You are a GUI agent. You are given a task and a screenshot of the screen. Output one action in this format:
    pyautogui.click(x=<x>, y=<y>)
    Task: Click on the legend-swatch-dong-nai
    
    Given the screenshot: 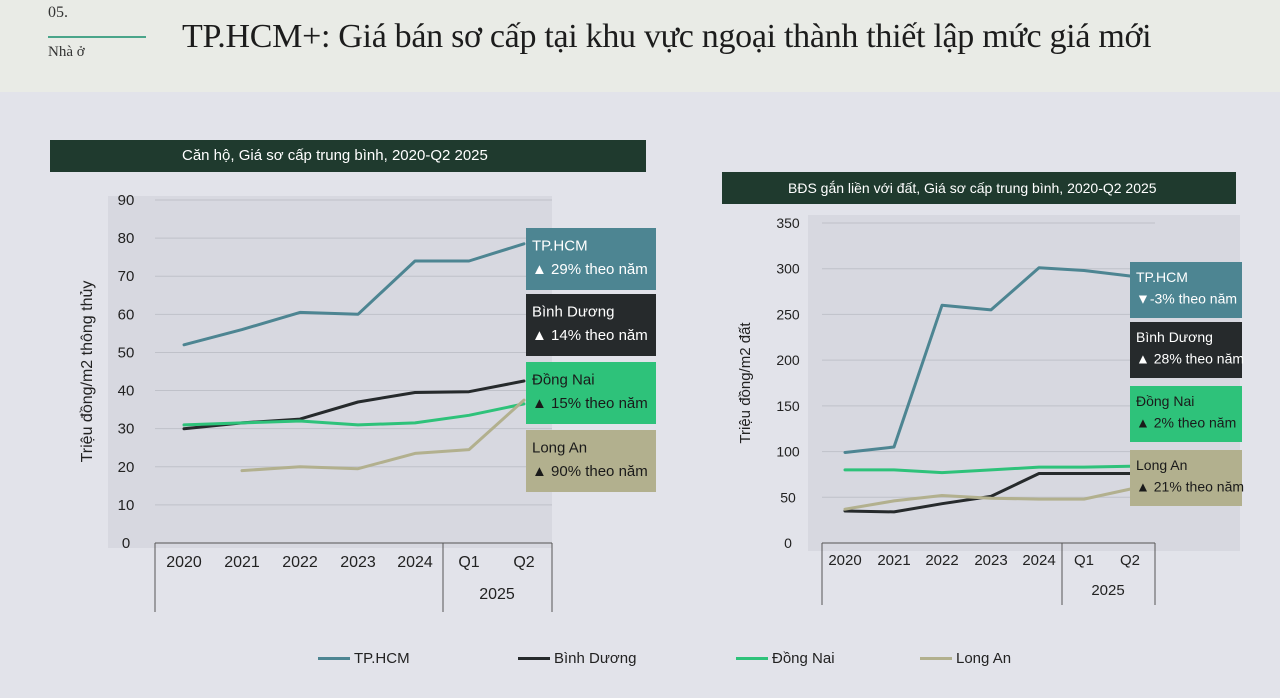 What is the action you would take?
    pyautogui.click(x=752, y=658)
    